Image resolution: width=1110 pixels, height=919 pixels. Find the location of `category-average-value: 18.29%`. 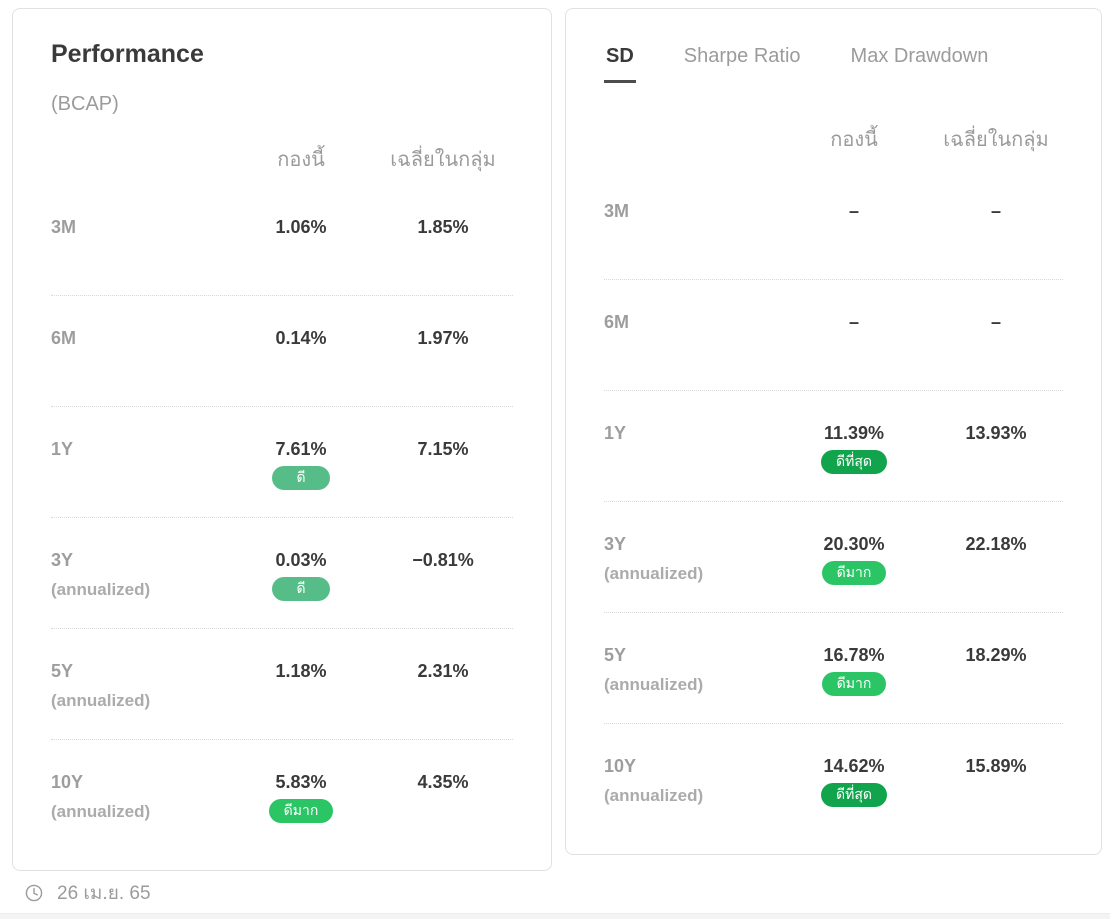

category-average-value: 18.29% is located at coordinates (996, 655).